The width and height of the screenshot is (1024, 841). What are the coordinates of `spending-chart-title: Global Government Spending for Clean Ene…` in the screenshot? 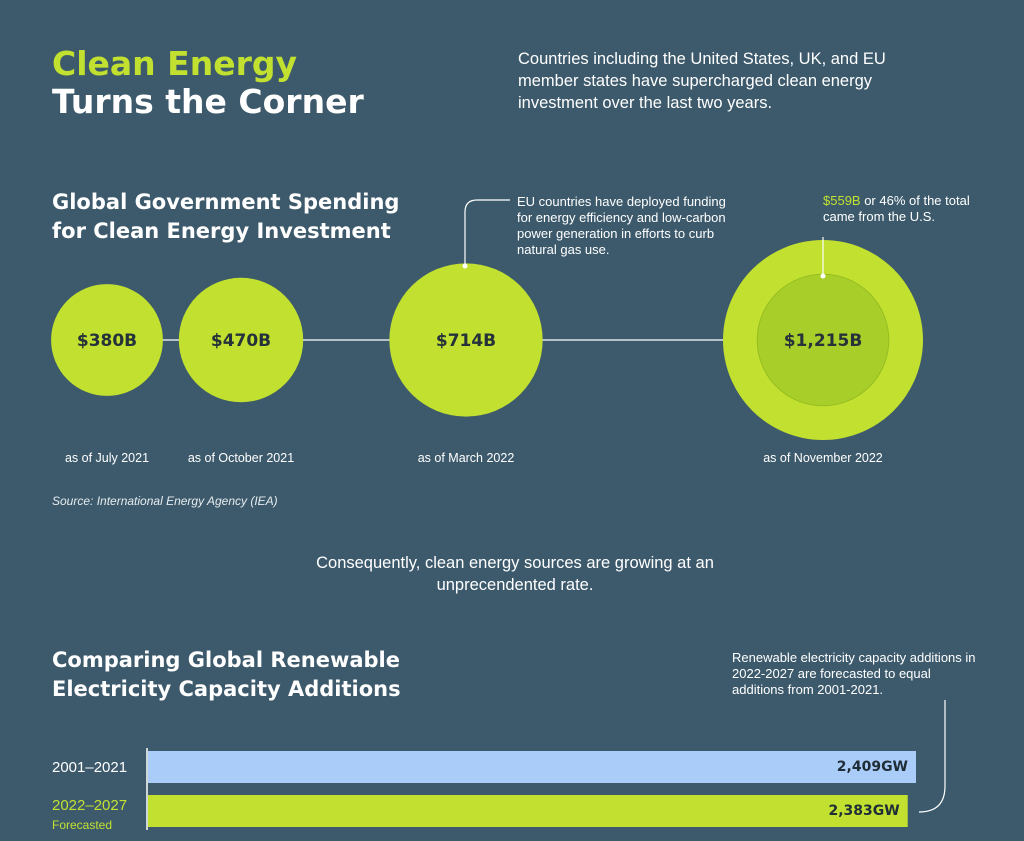 It's located at (226, 216).